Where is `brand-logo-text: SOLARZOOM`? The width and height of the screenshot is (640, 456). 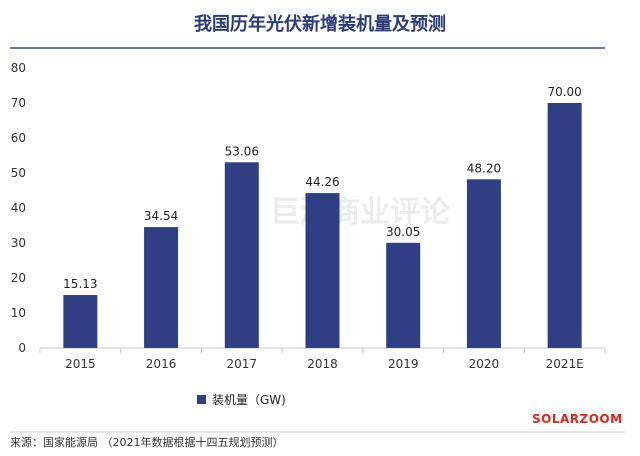
brand-logo-text: SOLARZOOM is located at coordinates (577, 419).